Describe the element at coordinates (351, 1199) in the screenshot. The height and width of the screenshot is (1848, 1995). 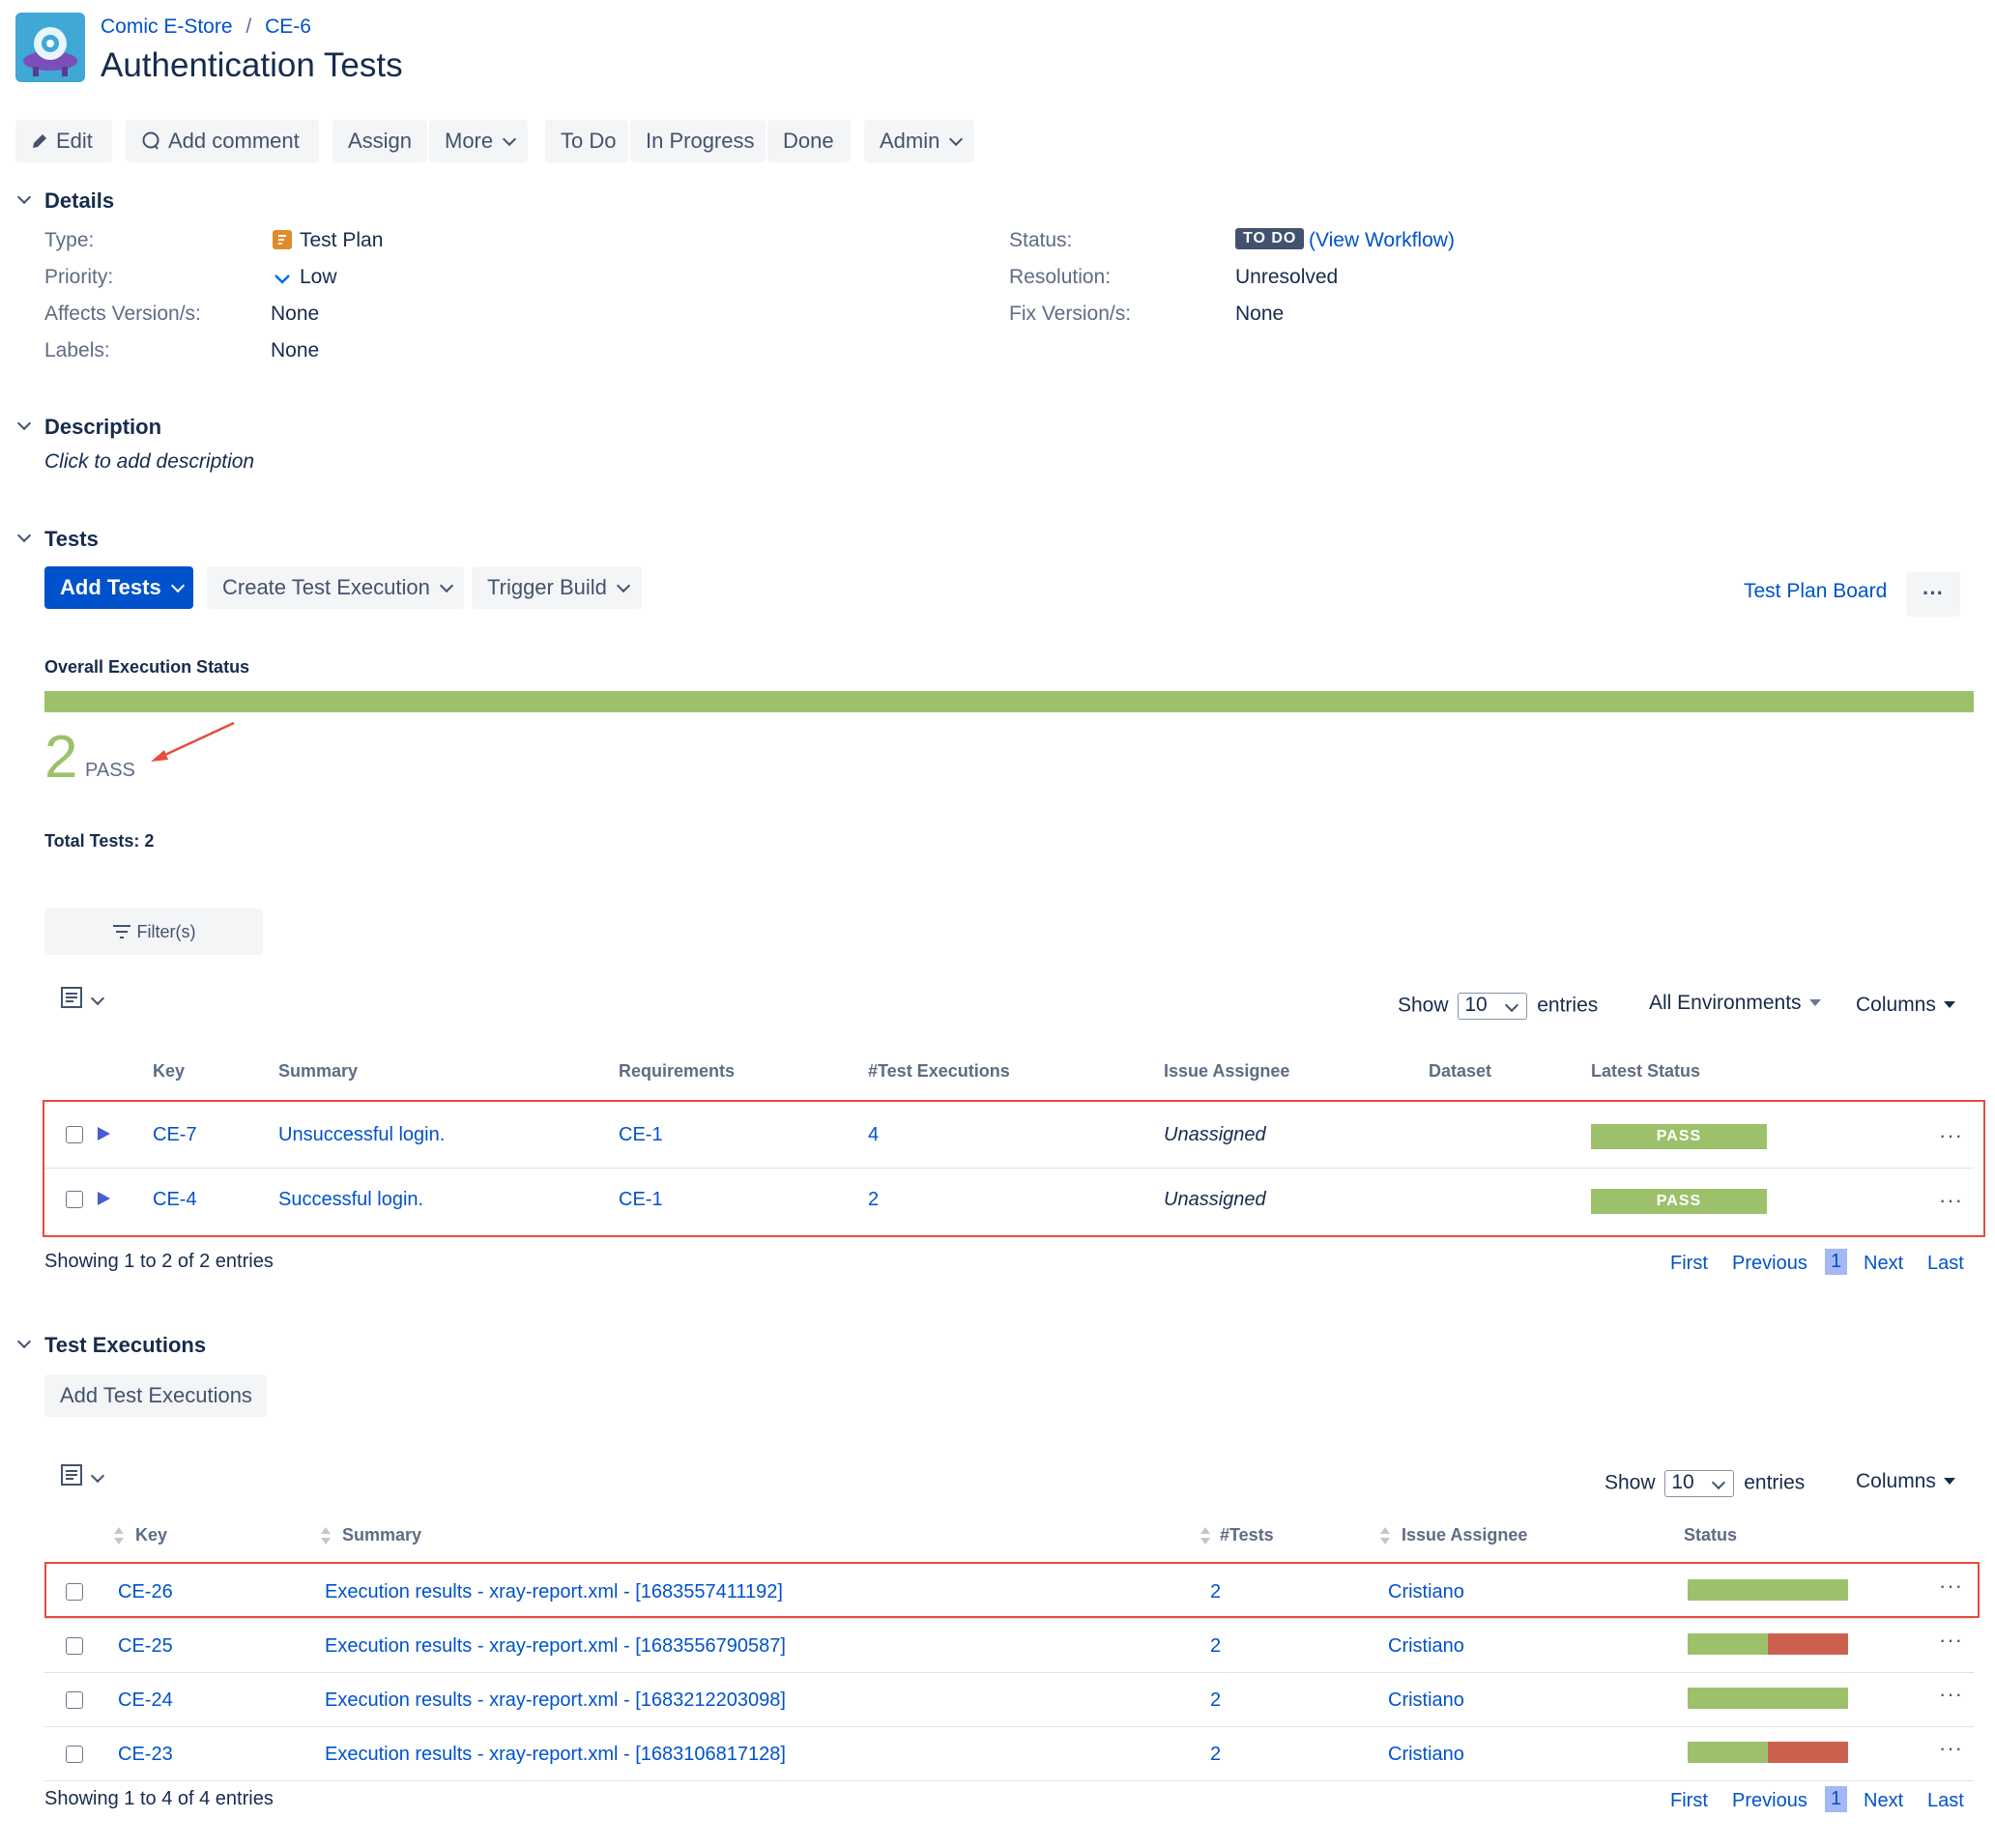
I see `test-summary-link: Successful login.` at that location.